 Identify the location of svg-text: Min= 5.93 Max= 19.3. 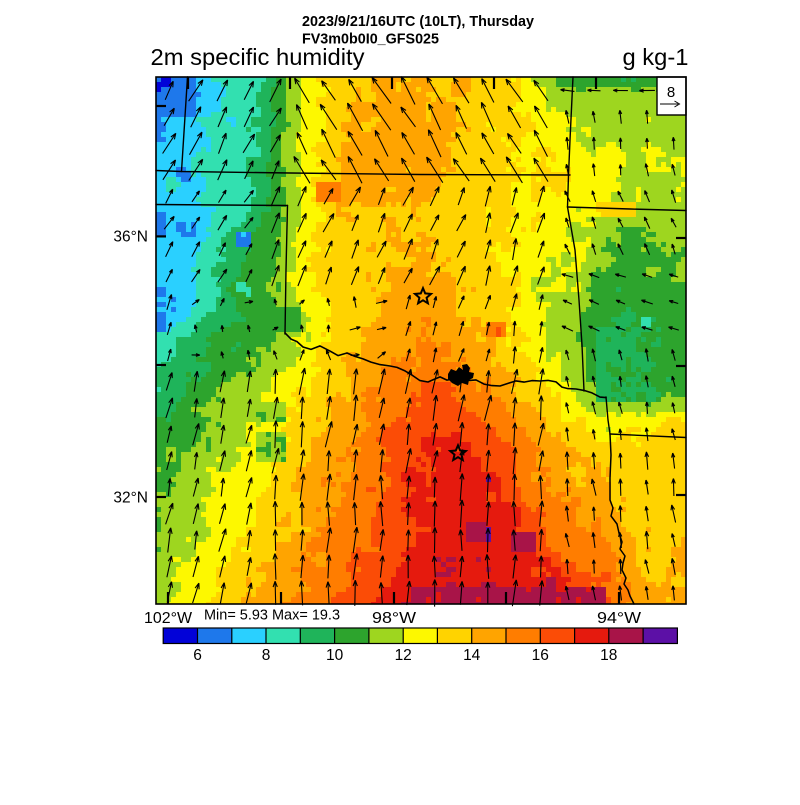
(272, 615).